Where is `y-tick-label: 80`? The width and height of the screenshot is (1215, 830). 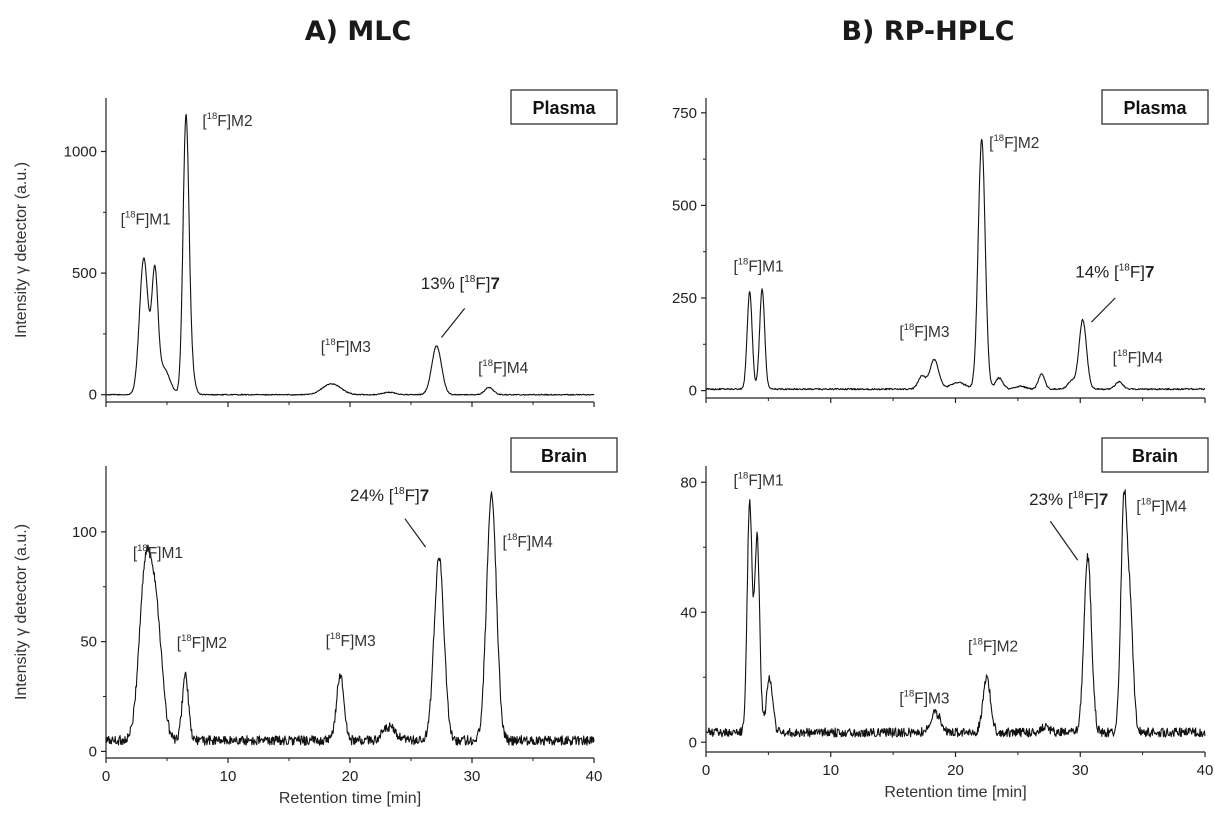
y-tick-label: 80 is located at coordinates (688, 482).